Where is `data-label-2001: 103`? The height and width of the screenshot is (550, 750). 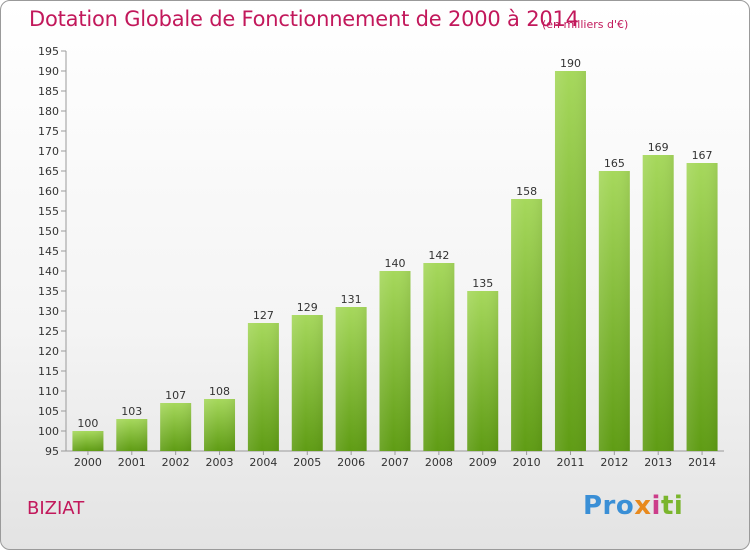 data-label-2001: 103 is located at coordinates (131, 411).